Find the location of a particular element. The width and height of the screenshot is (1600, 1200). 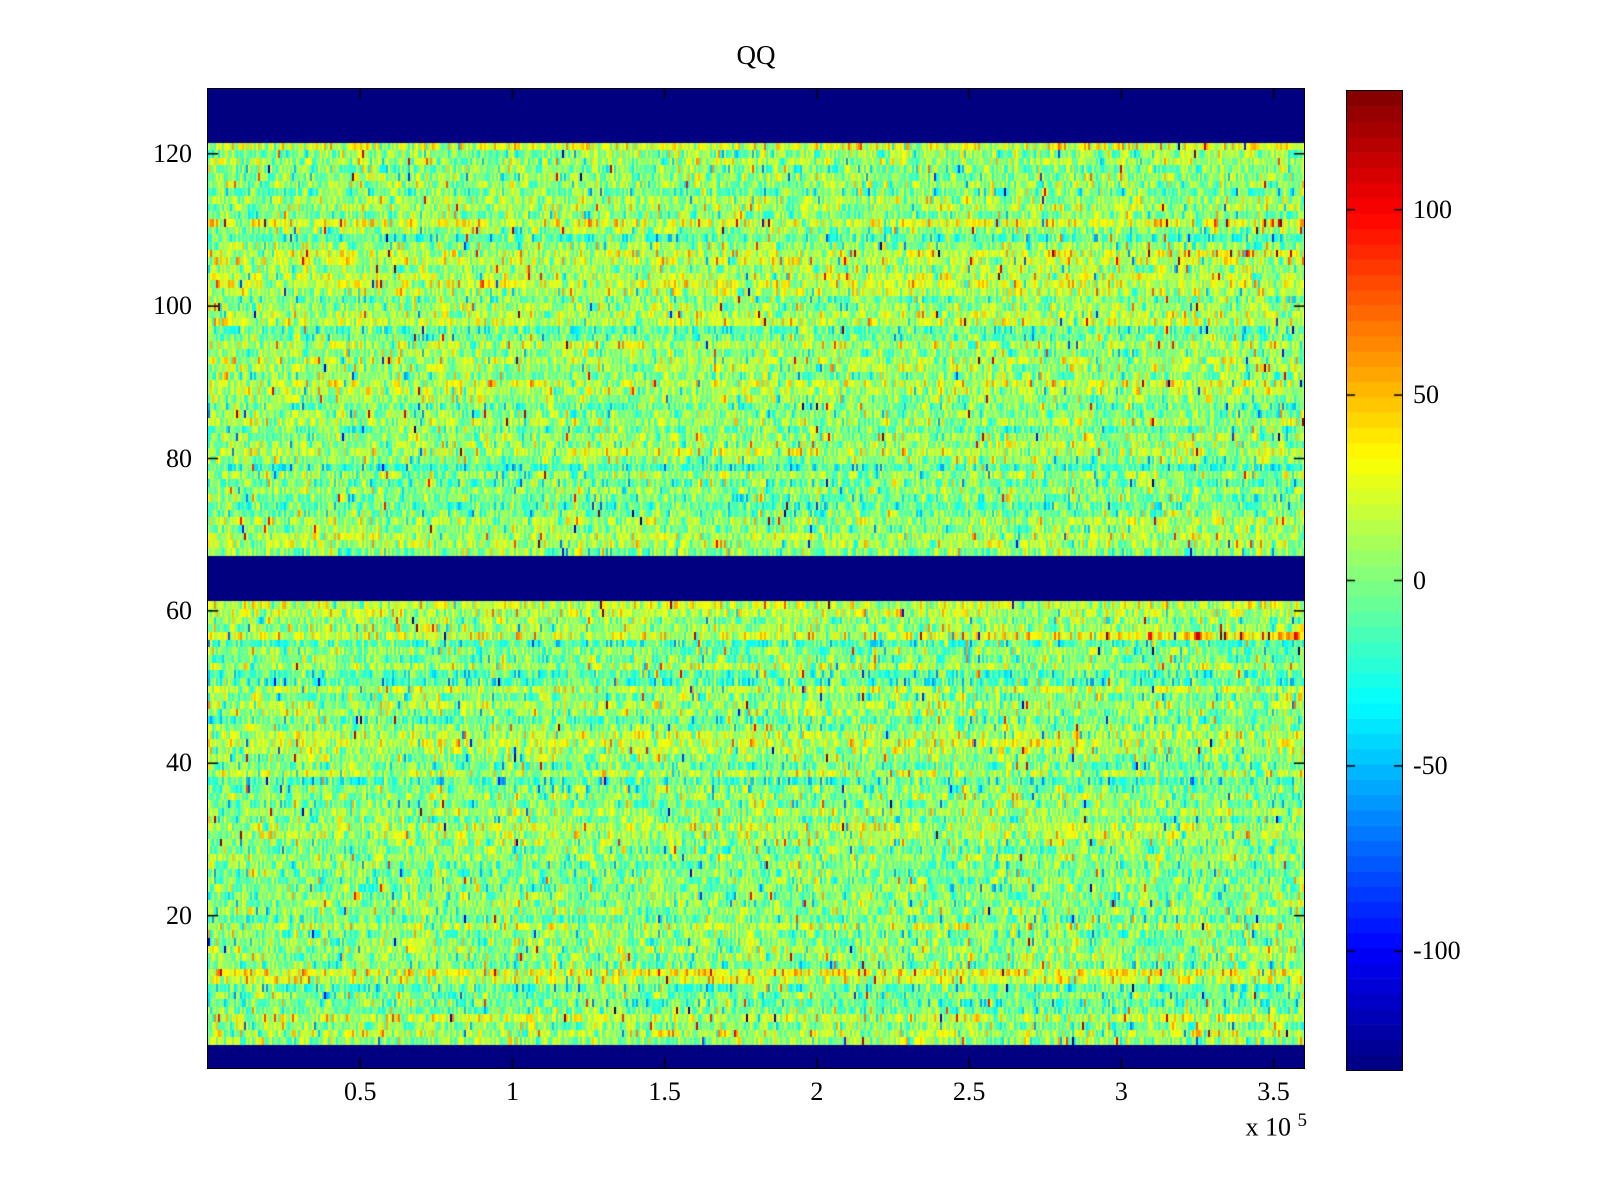

x-axis-tick-label: 0.5 is located at coordinates (360, 1091).